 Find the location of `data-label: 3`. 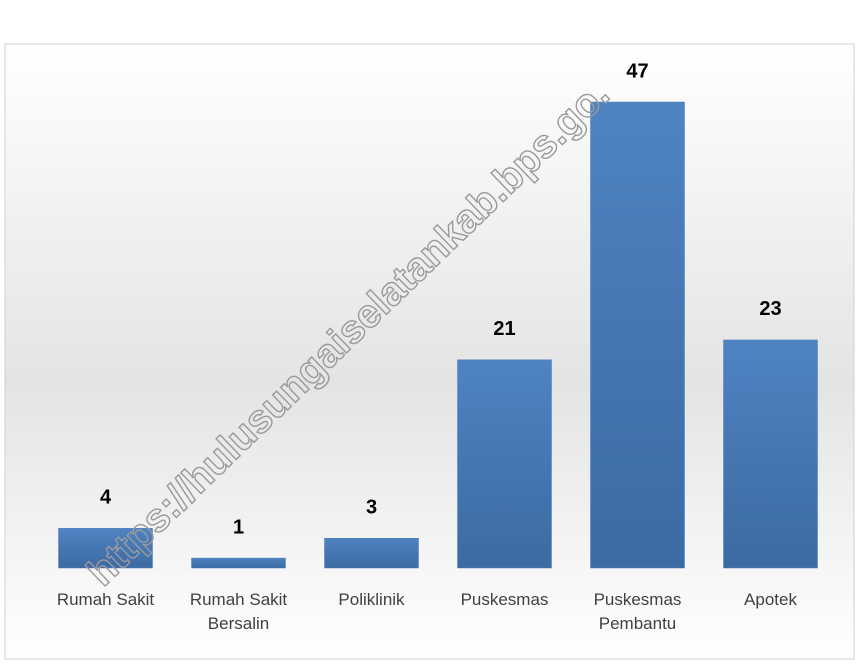

data-label: 3 is located at coordinates (371, 508).